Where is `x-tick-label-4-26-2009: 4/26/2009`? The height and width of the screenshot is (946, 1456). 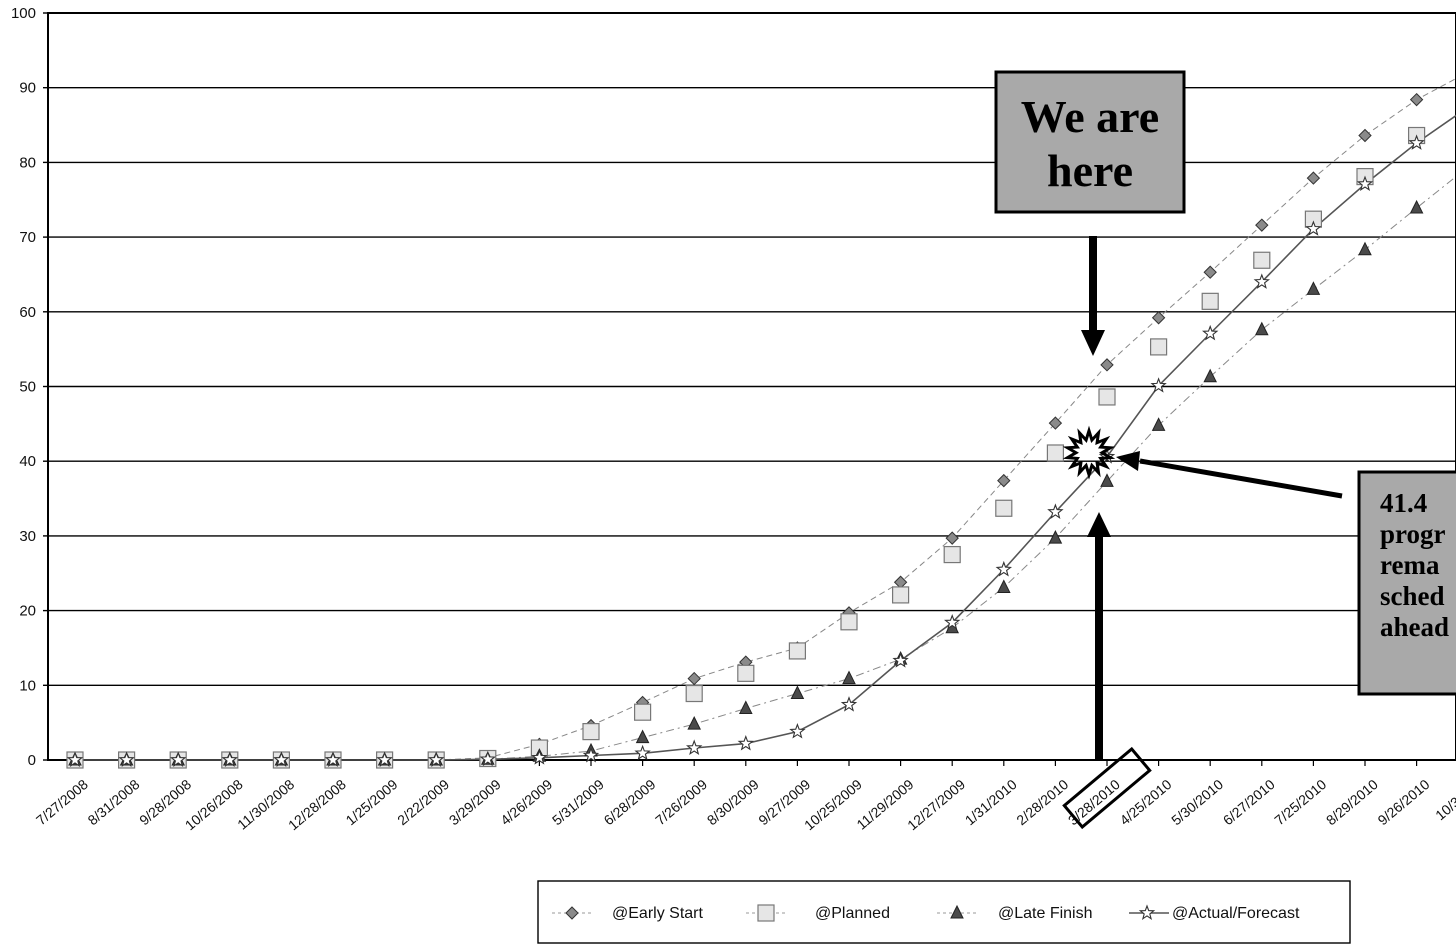 x-tick-label-4-26-2009: 4/26/2009 is located at coordinates (526, 802).